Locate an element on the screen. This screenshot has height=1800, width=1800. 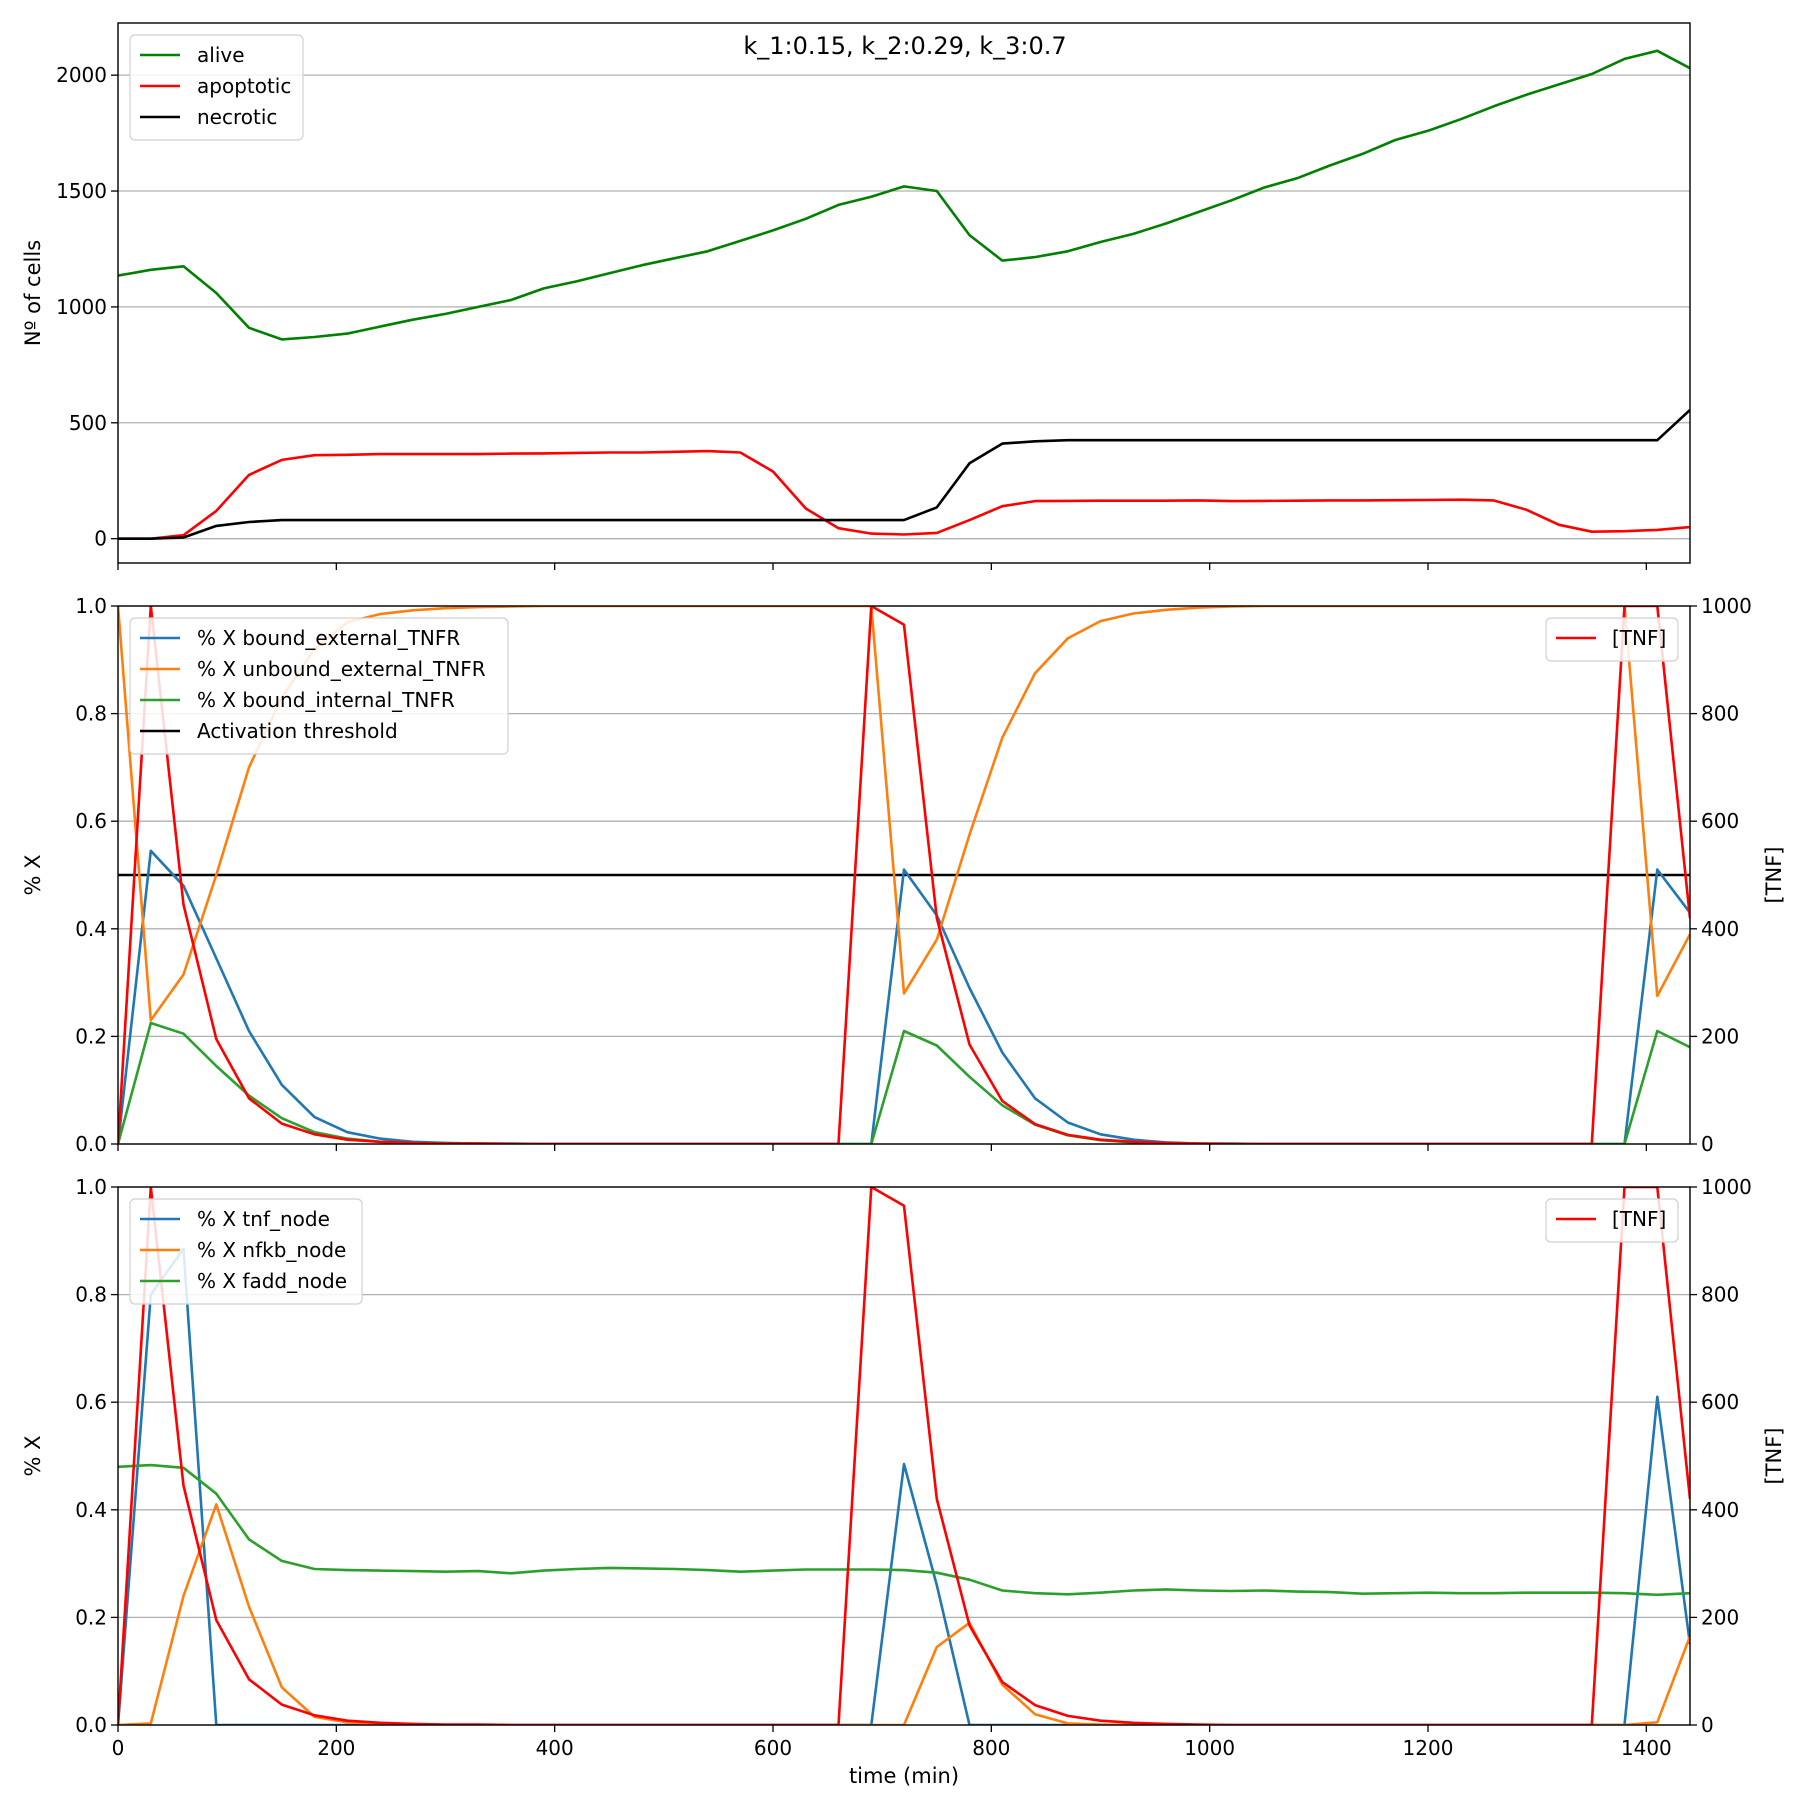
legend-label: % X fadd_node is located at coordinates (272, 1281).